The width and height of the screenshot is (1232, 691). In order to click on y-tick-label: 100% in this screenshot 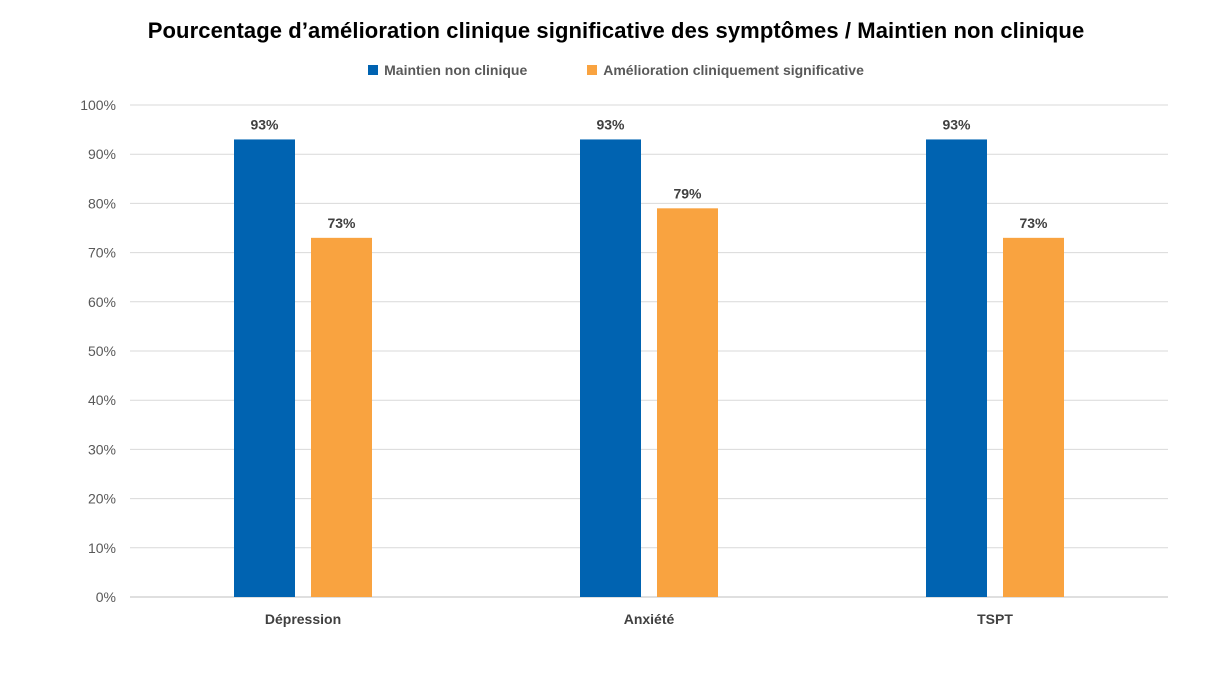, I will do `click(98, 105)`.